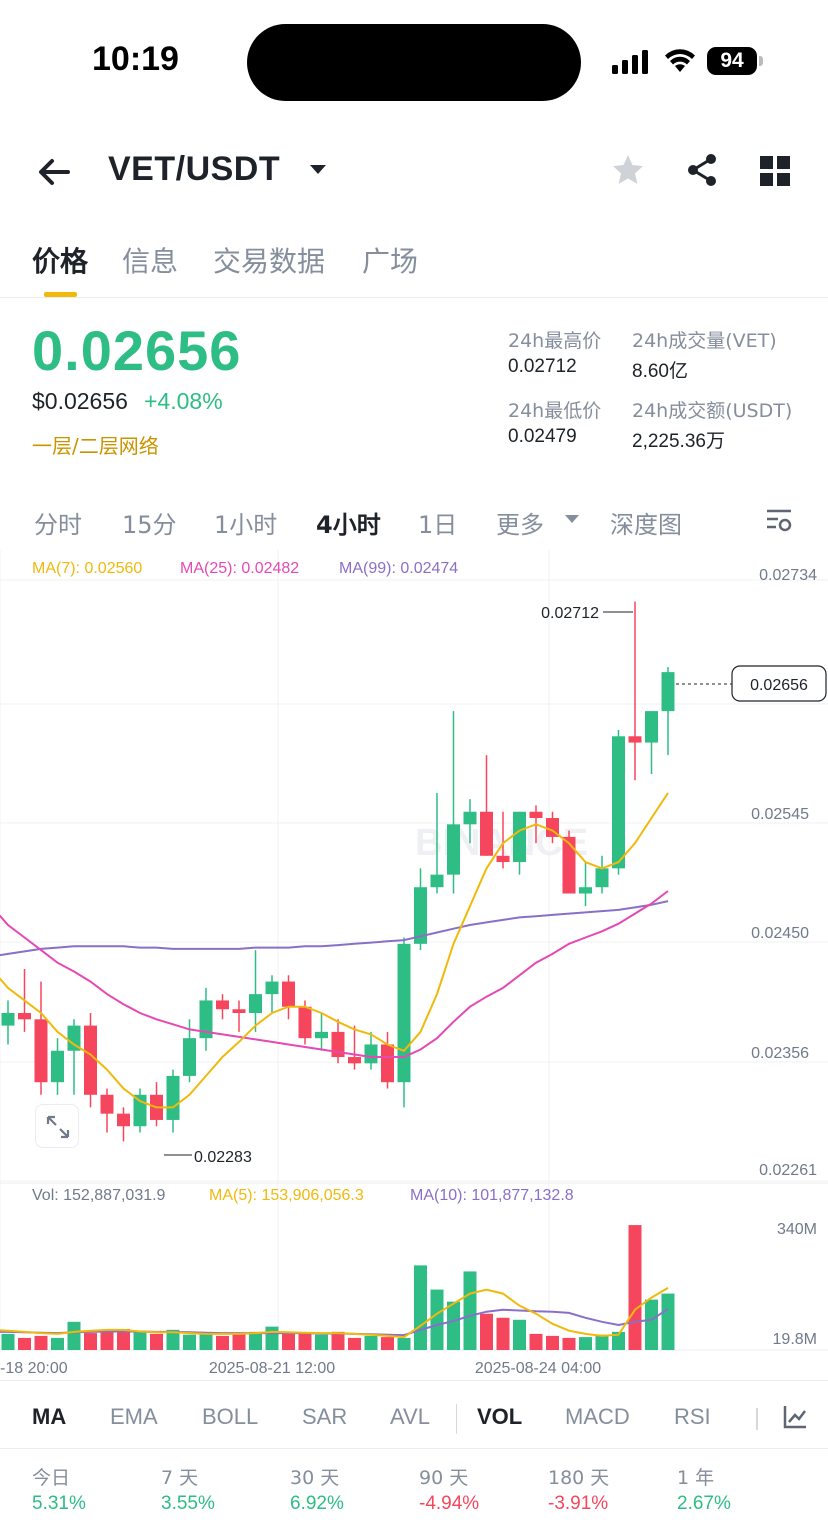 The image size is (828, 1526). What do you see at coordinates (188, 1503) in the screenshot?
I see `perf-value: 3.55%` at bounding box center [188, 1503].